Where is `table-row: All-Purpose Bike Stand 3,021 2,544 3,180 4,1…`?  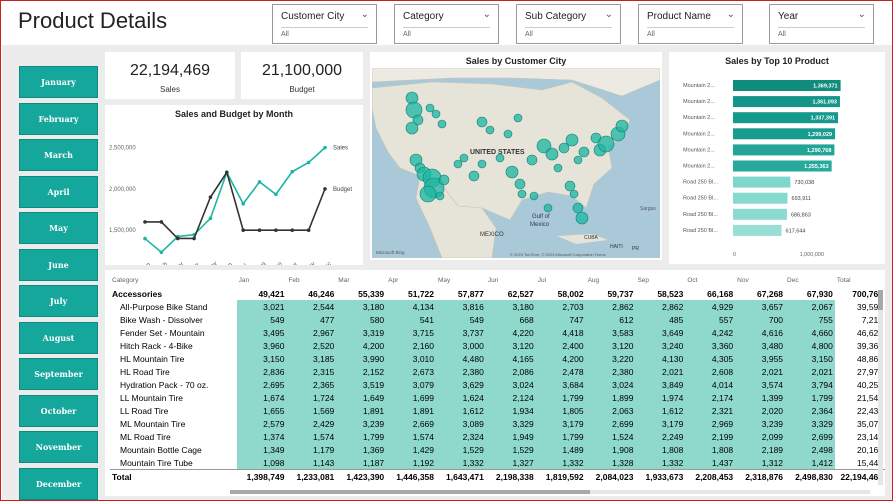 table-row: All-Purpose Bike Stand 3,021 2,544 3,180 4,1… is located at coordinates (497, 306).